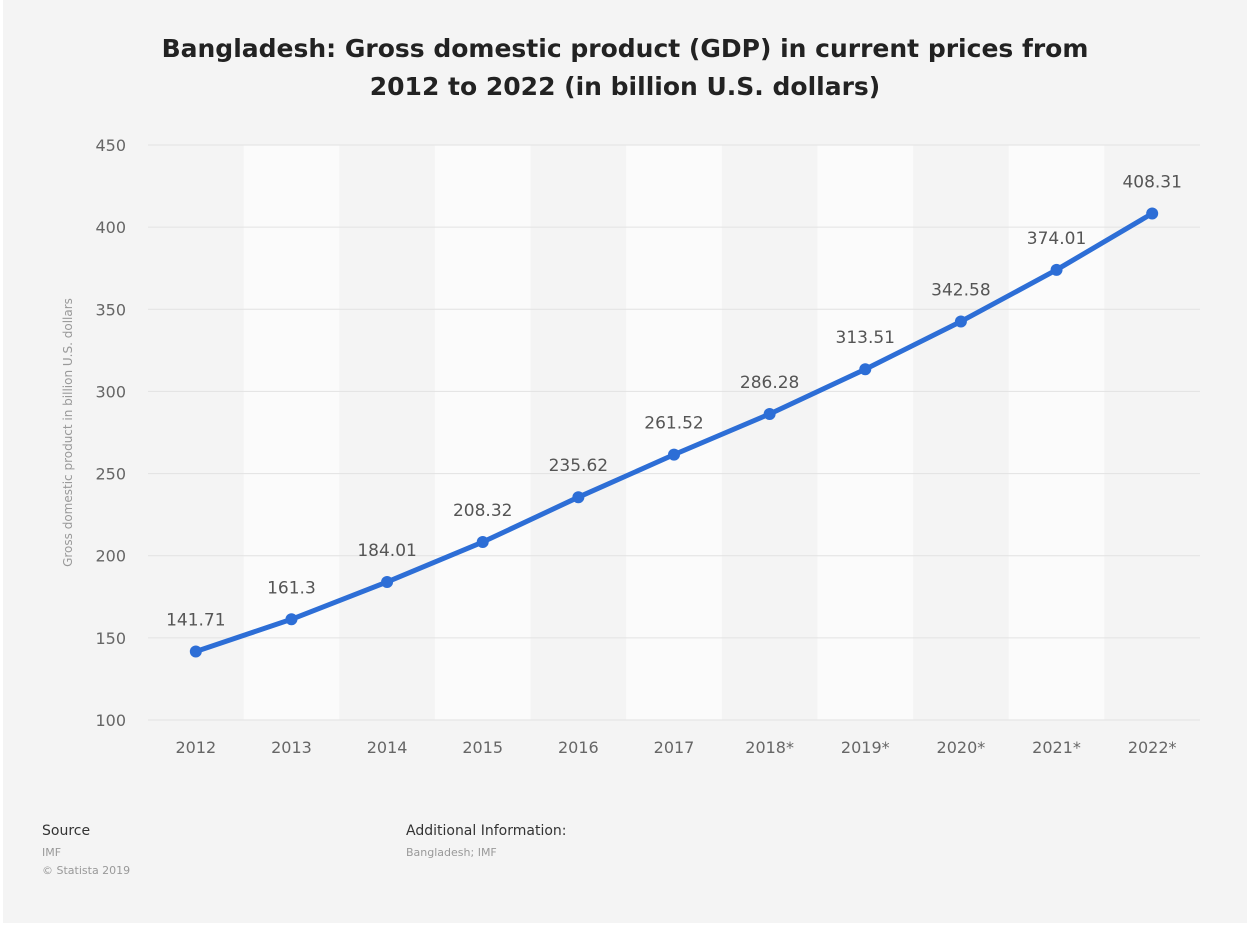 Image resolution: width=1250 pixels, height=926 pixels. I want to click on x-tick-label: 2020*, so click(961, 747).